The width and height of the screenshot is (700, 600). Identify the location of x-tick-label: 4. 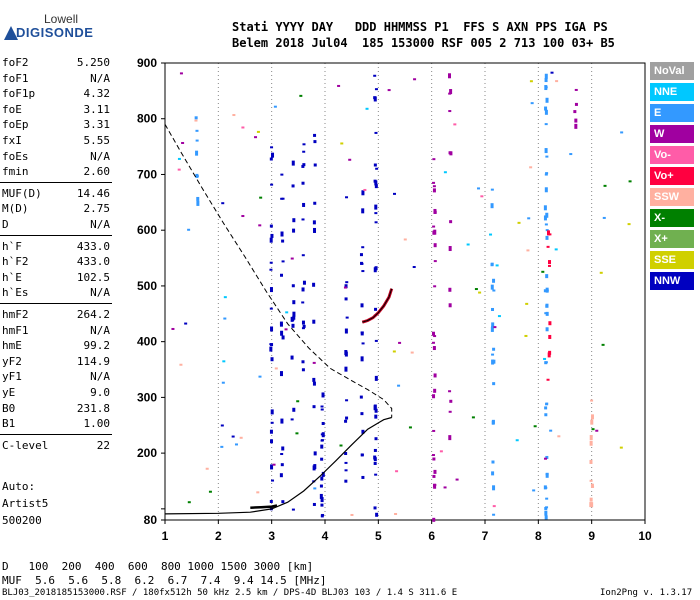
(325, 536).